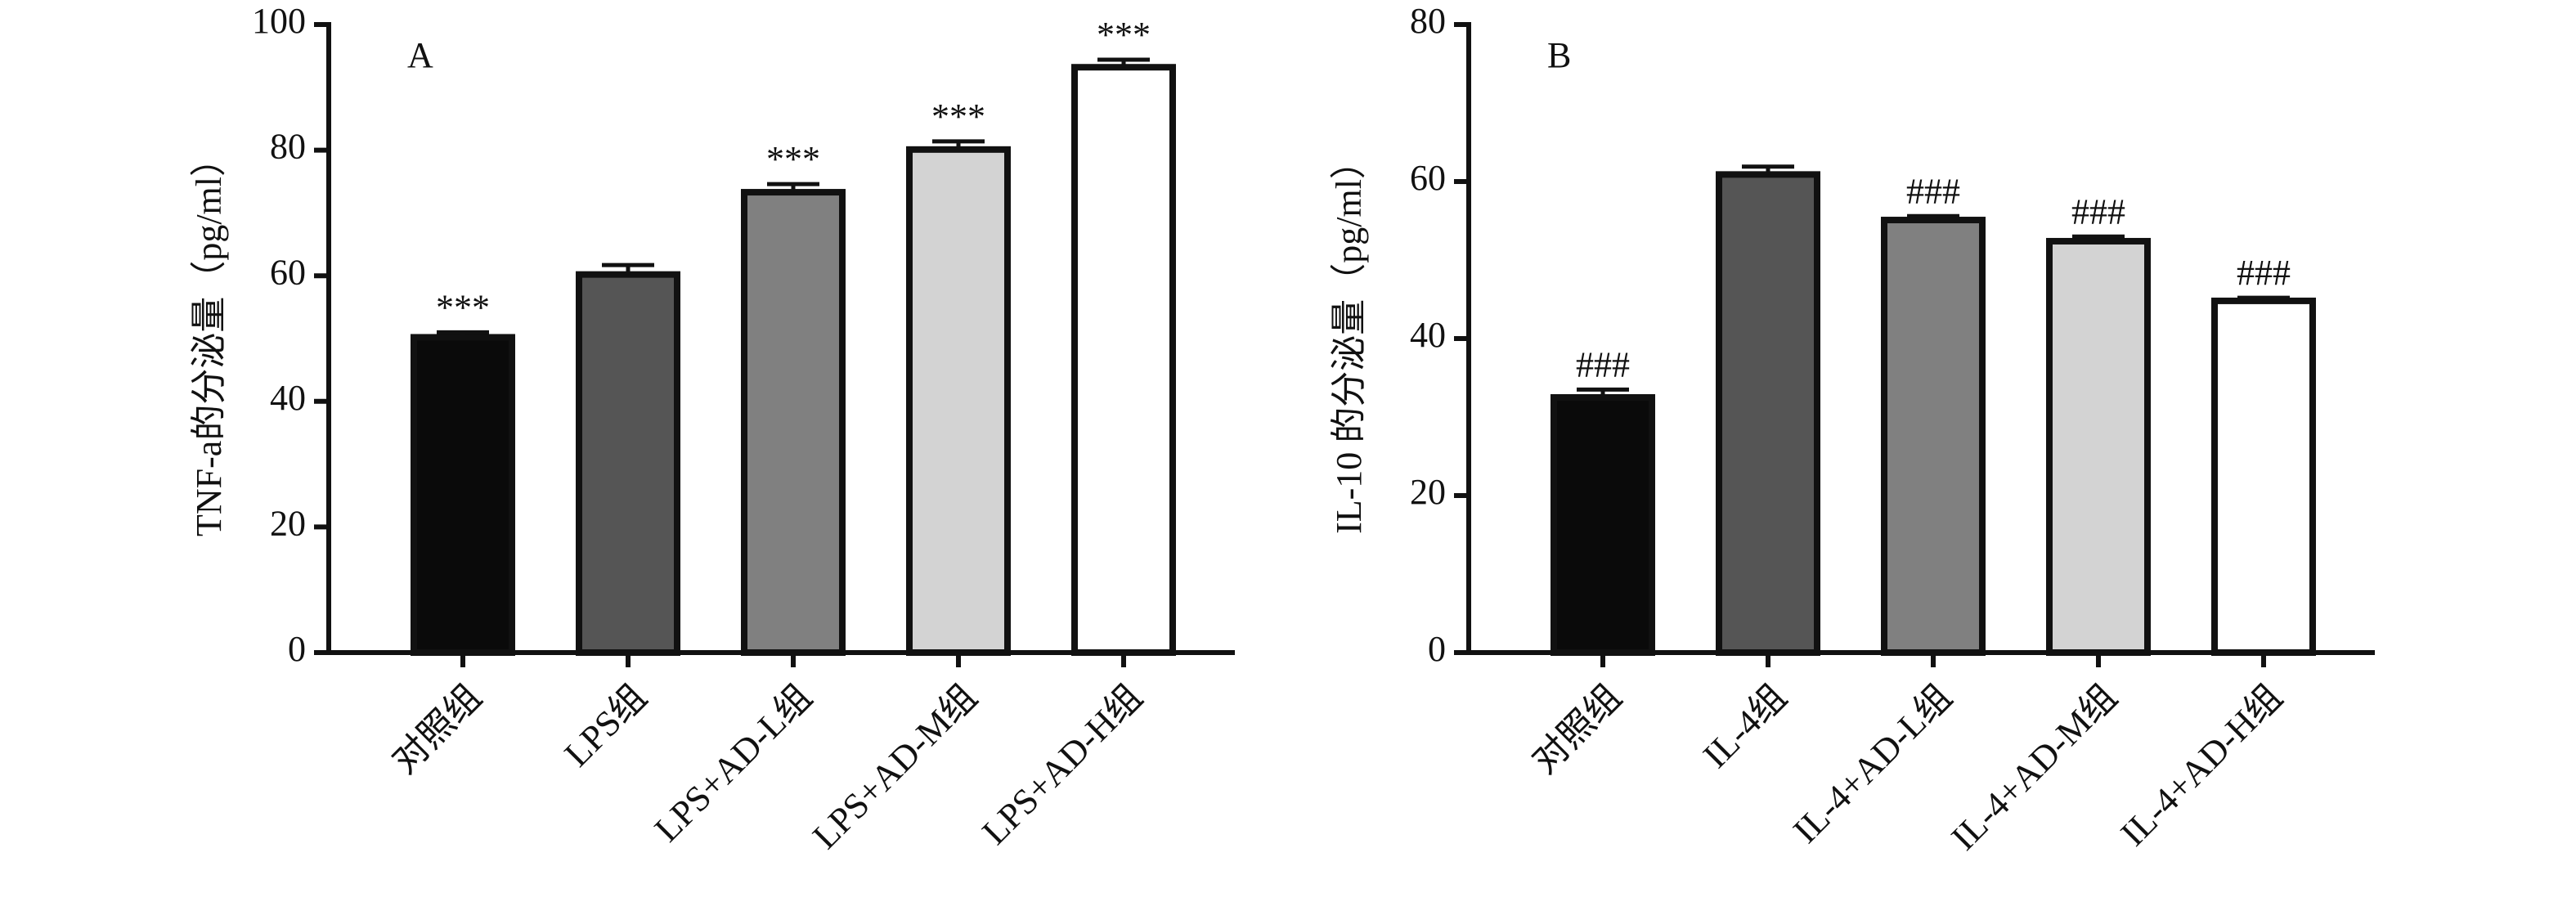  Describe the element at coordinates (1559, 55) in the screenshot. I see `panel-label: B` at that location.